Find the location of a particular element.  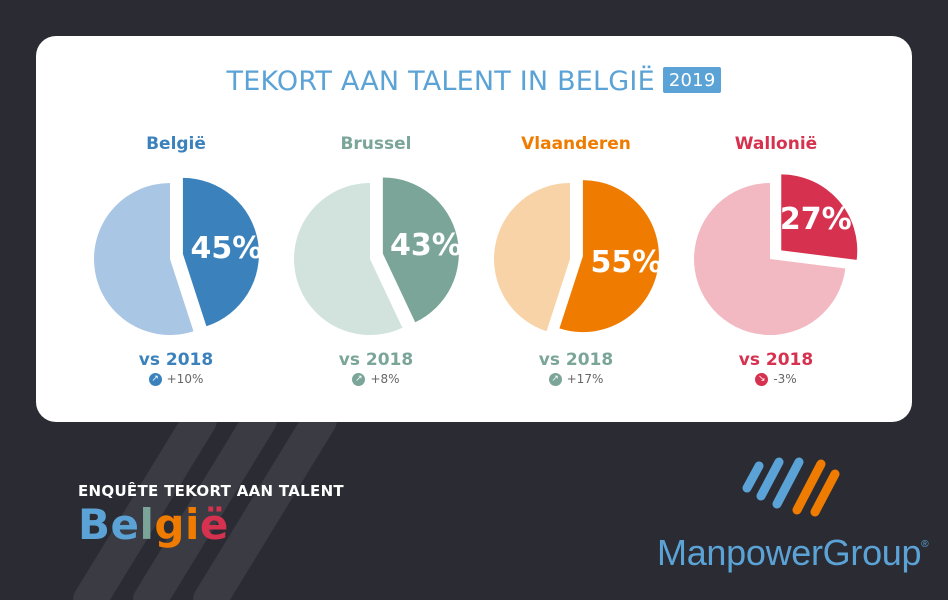

manpowergroup-logo-icon is located at coordinates (791, 487).